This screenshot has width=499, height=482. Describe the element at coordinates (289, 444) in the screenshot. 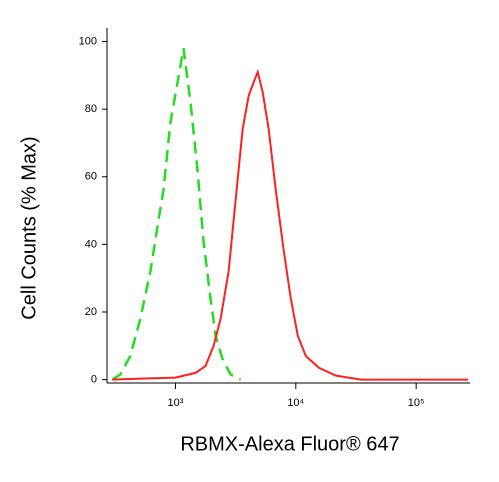

I see `x-axis-title: RBMX-Alexa Fluor® 647` at that location.